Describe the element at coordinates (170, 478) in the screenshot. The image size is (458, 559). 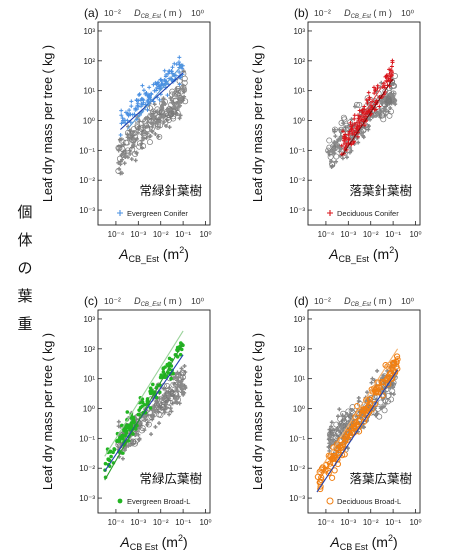
I see `group-label: 常緑広葉樹` at that location.